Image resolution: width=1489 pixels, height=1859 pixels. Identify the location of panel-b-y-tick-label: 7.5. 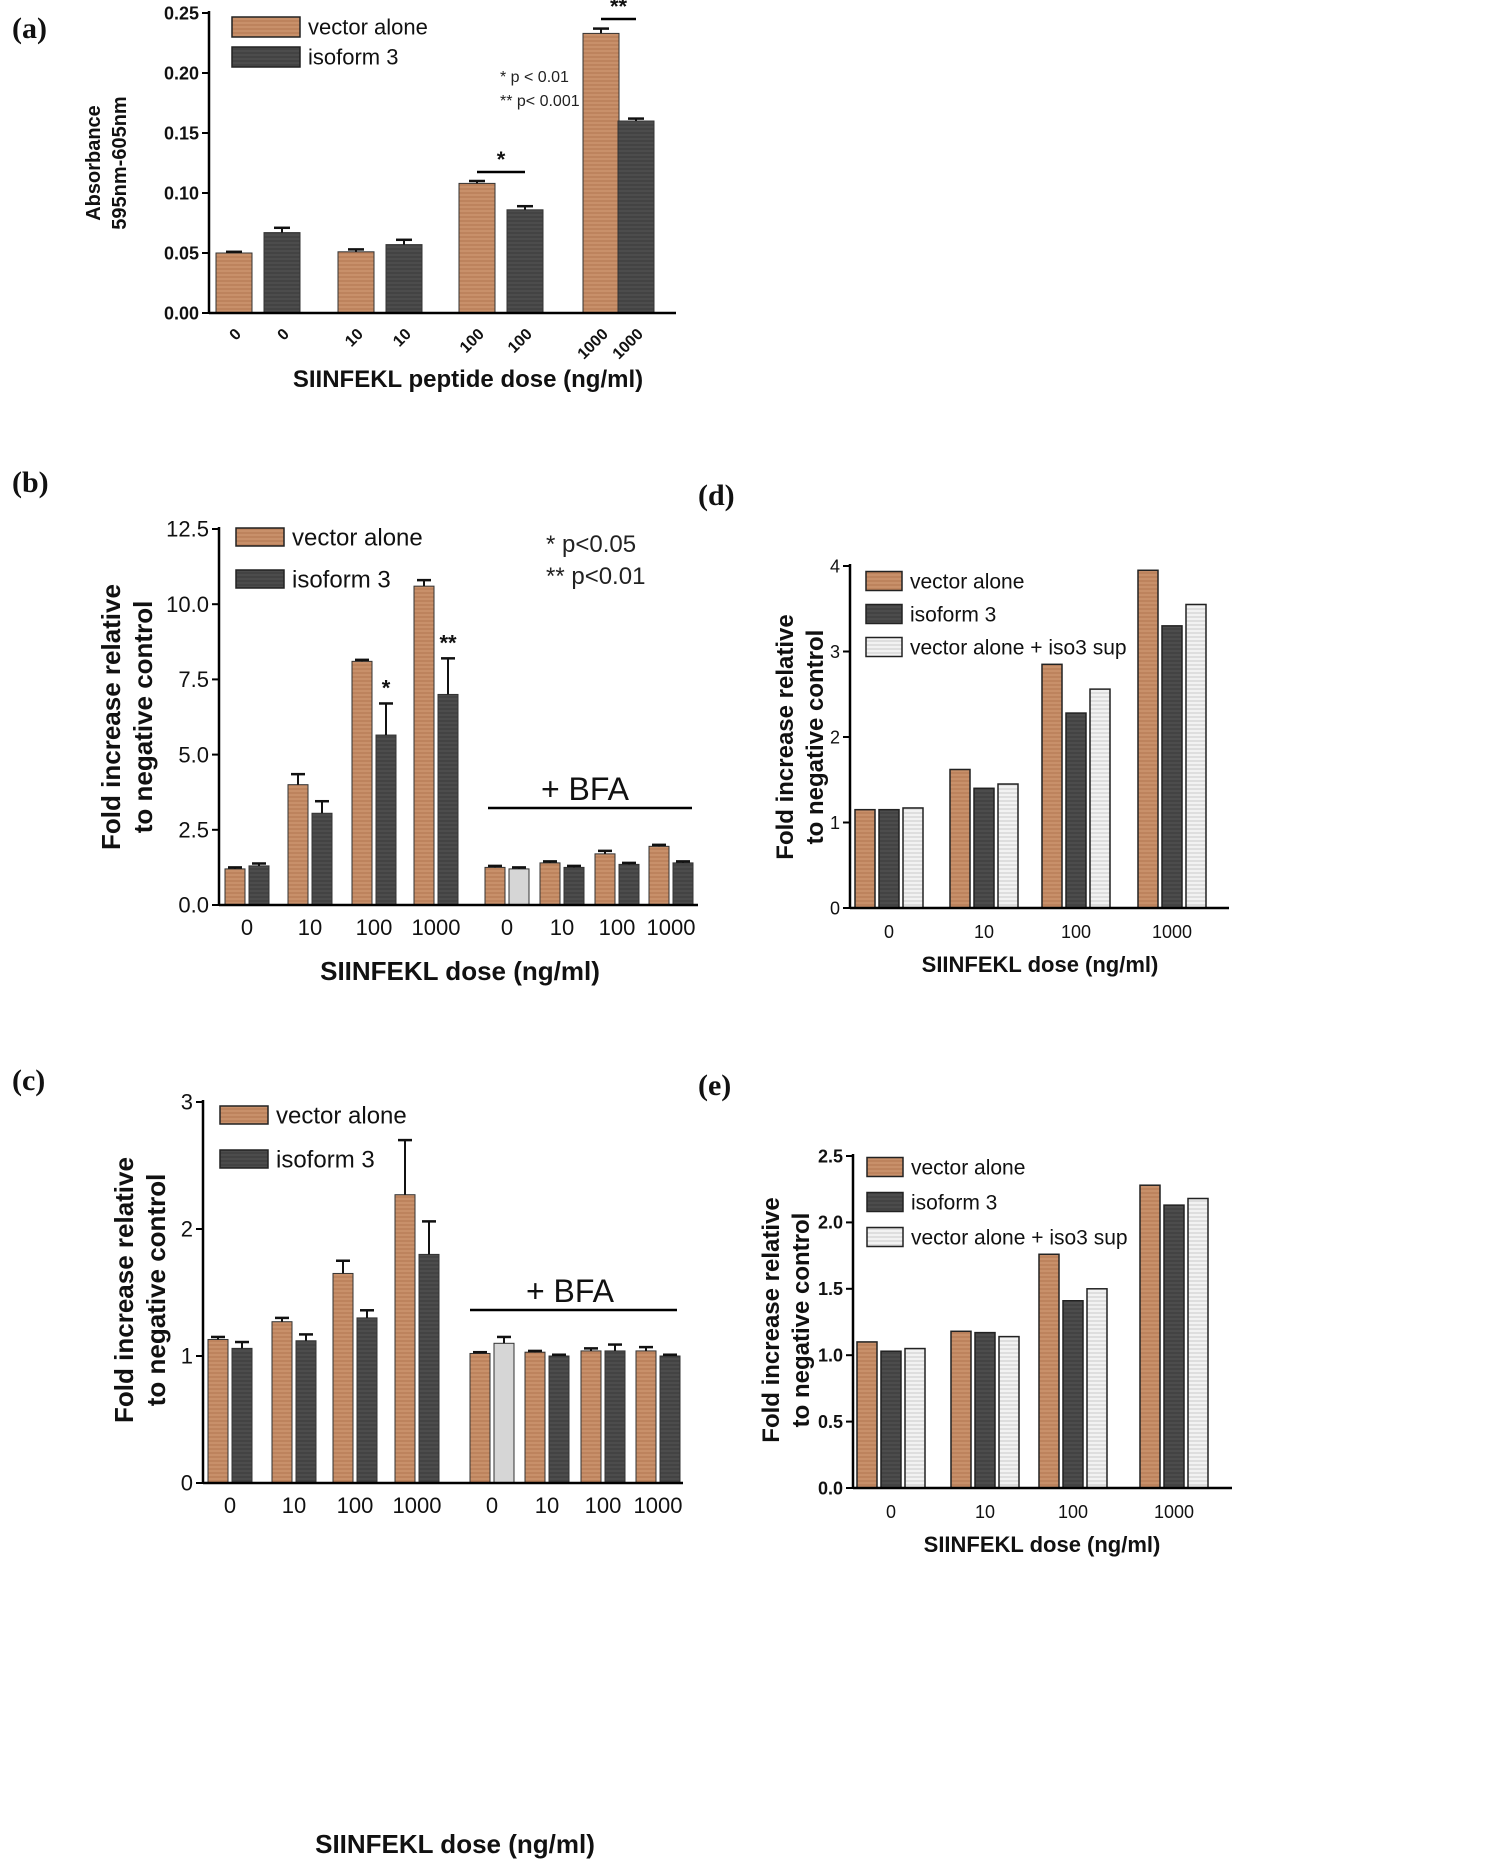
(193, 679).